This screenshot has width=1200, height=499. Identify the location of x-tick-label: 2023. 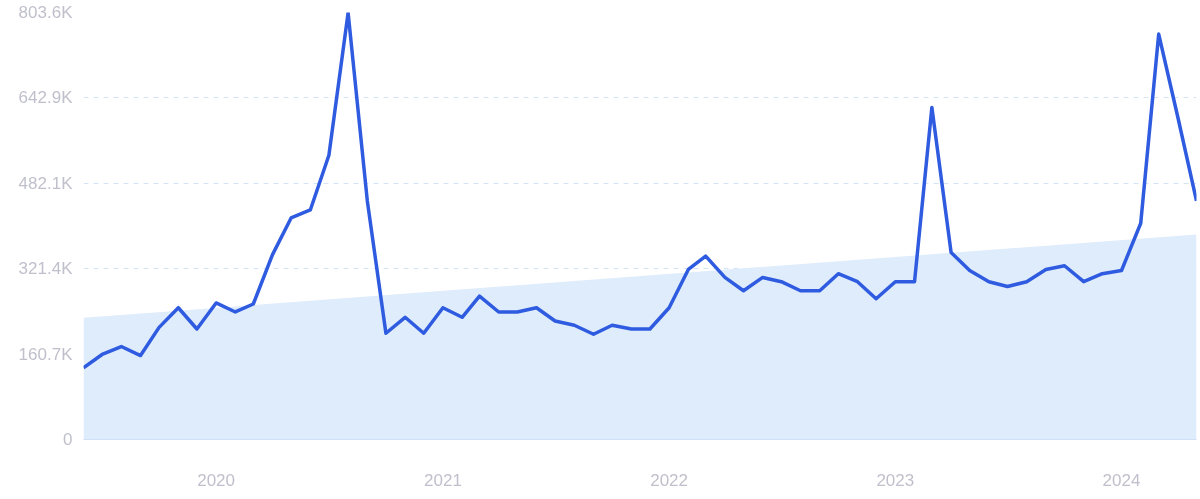
(895, 480).